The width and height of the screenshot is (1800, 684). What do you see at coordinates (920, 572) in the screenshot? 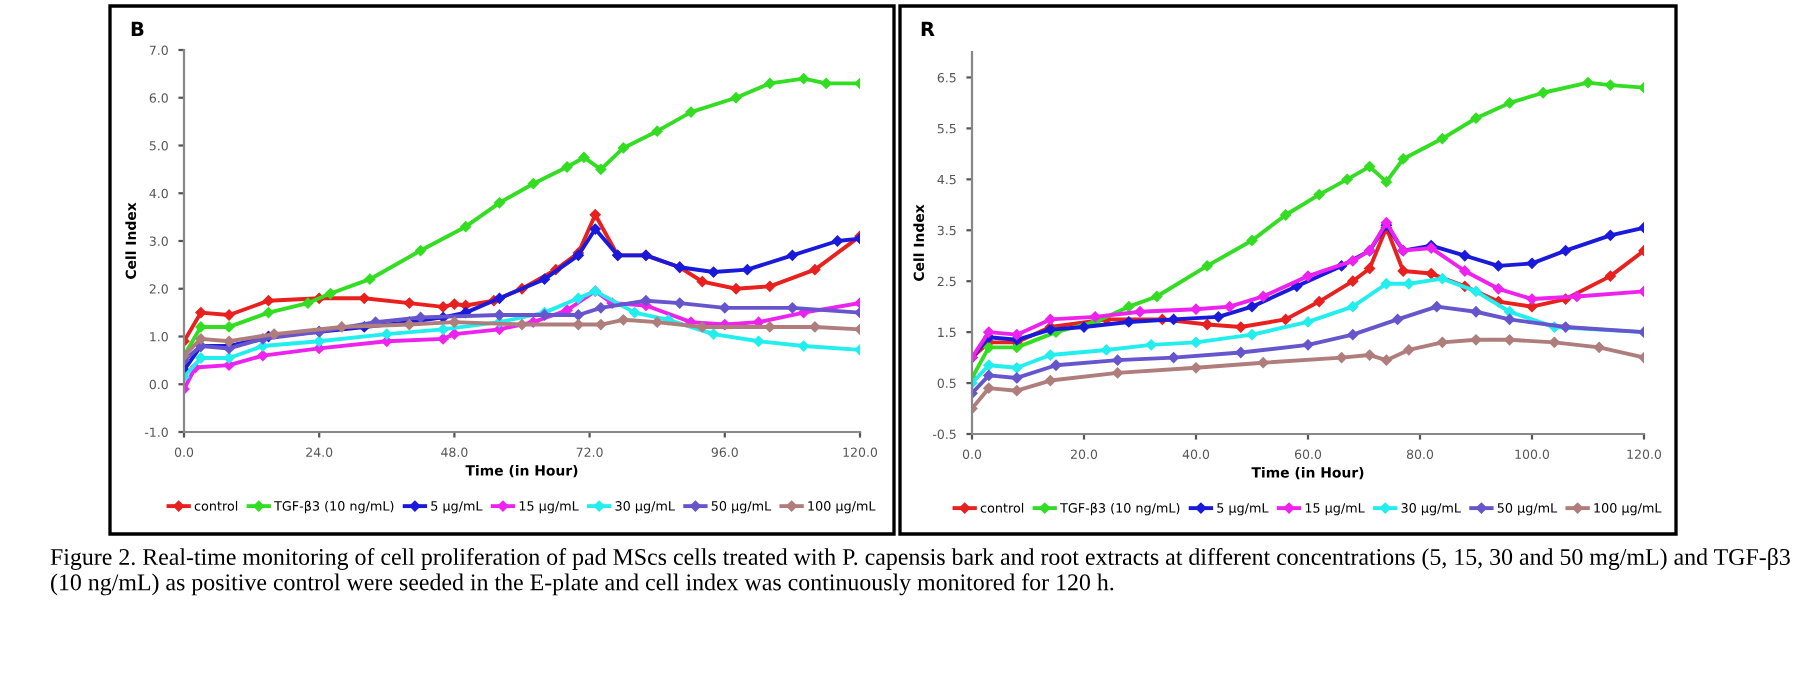
I see `caption: Figure 2. Real-time monitoring of cell proliferation of pad MScs cells treated with P. capensis bark and root extracts at different concentrations (5, 15, 30 and 50 mg/mL) and TGF-β3 (10 ng/mL) as positive control were seeded in the E-plate and cell index was continuously monitored for 120 h.` at bounding box center [920, 572].